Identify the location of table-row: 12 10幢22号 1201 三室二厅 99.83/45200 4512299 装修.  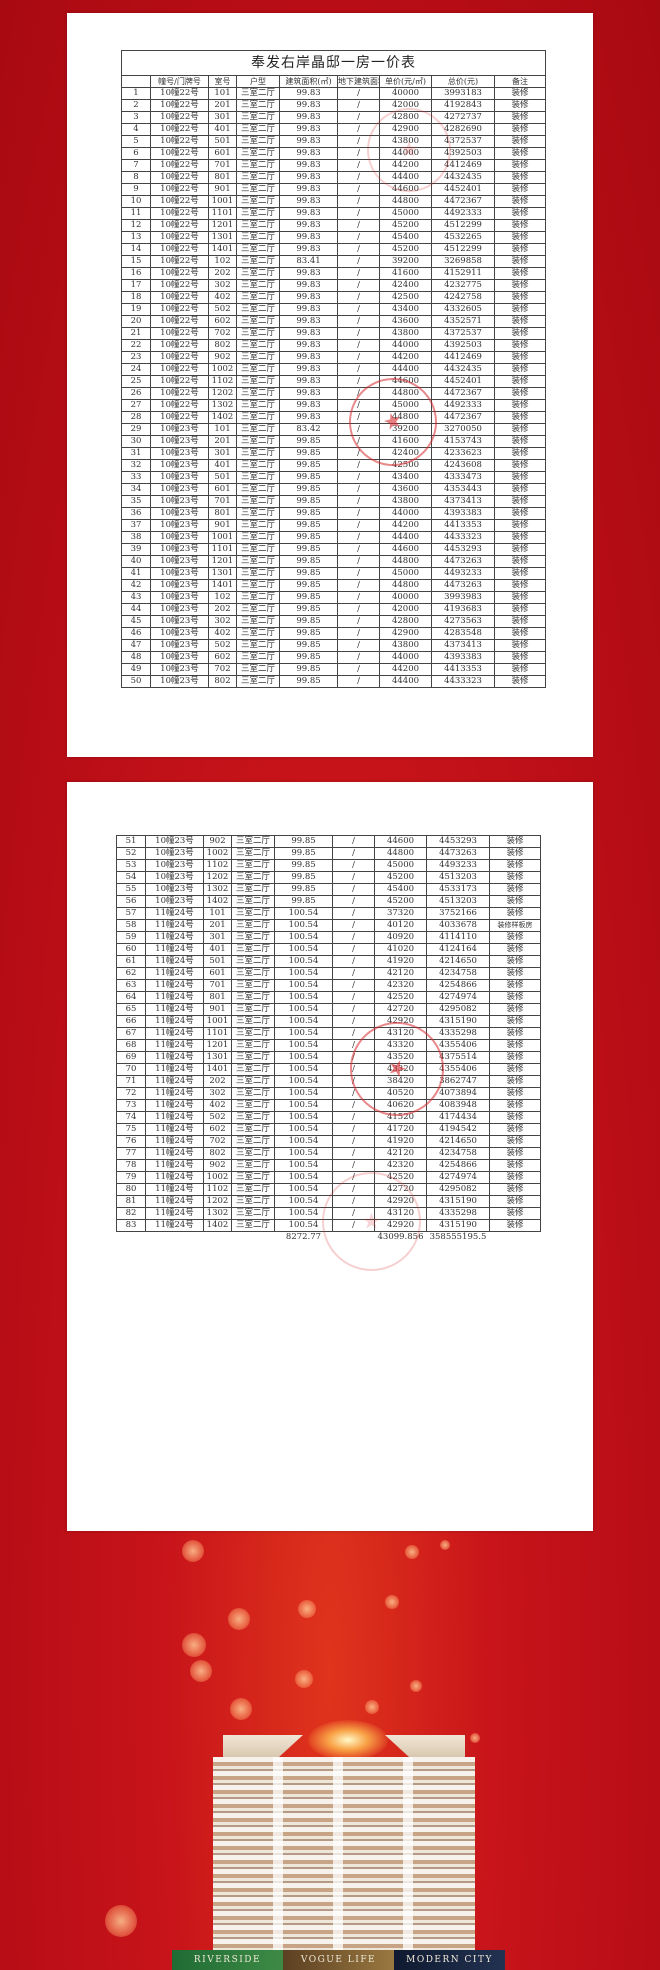
(334, 225).